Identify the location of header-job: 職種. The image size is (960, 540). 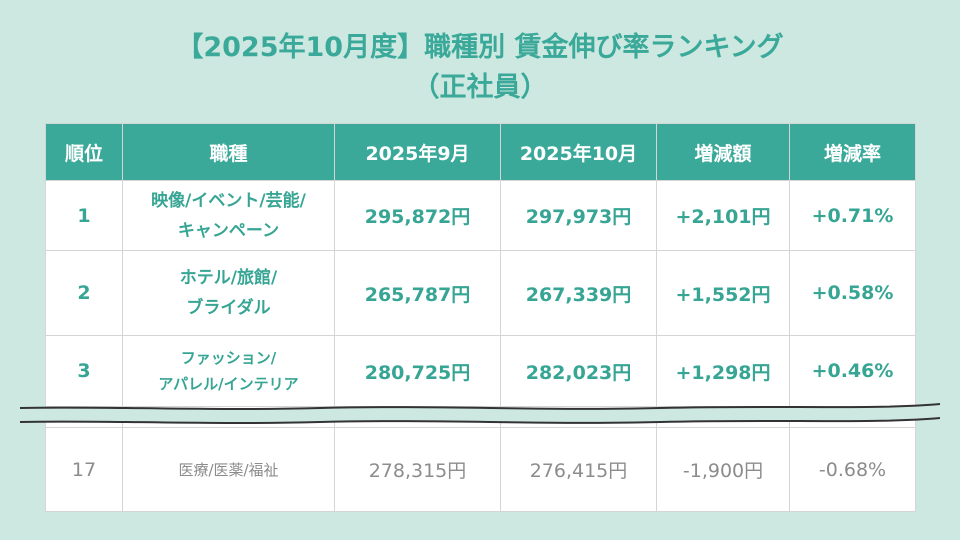
(228, 152).